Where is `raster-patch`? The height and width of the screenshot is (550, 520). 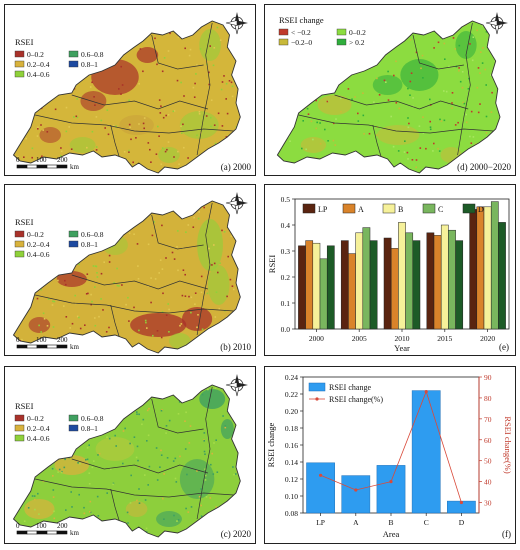
raster-patch is located at coordinates (72, 465).